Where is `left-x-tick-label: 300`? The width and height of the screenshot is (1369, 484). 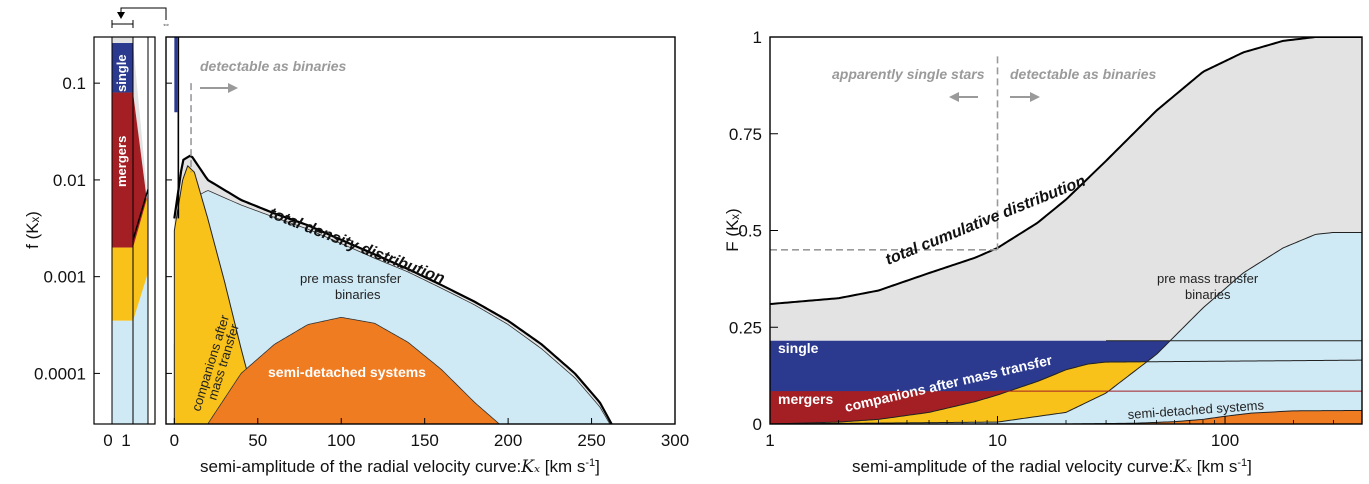 left-x-tick-label: 300 is located at coordinates (675, 440).